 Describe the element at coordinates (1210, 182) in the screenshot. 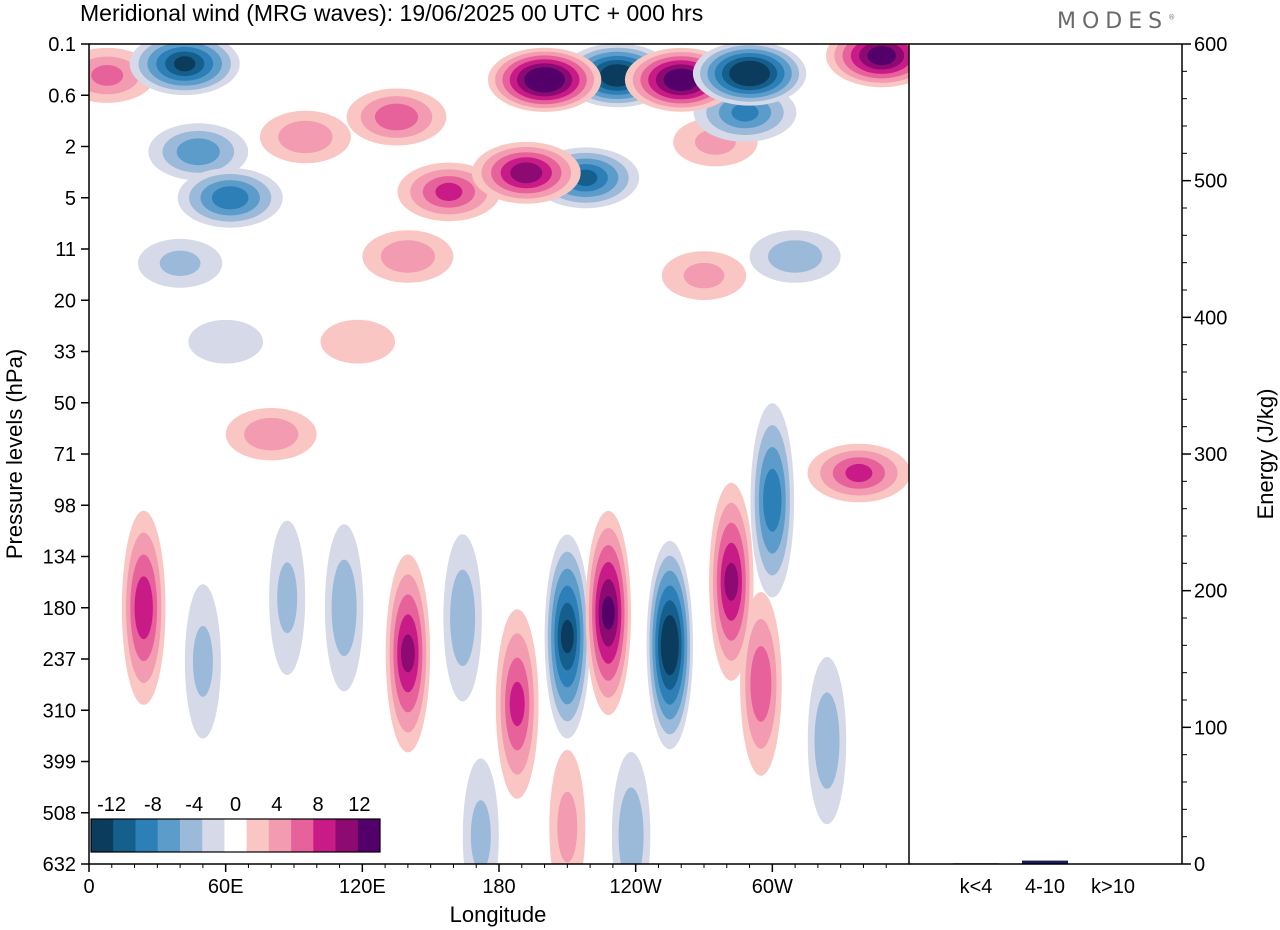

I see `energy-tick-label: 500` at that location.